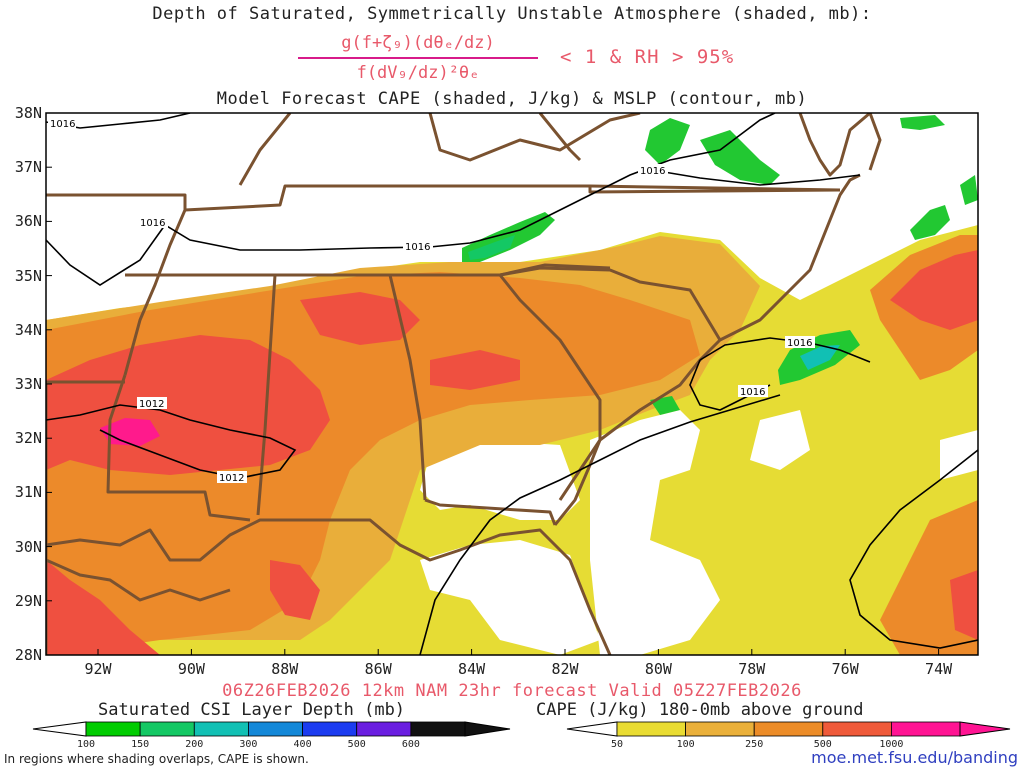 This screenshot has width=1024, height=768. Describe the element at coordinates (28, 113) in the screenshot. I see `latitude-label: 38N` at that location.